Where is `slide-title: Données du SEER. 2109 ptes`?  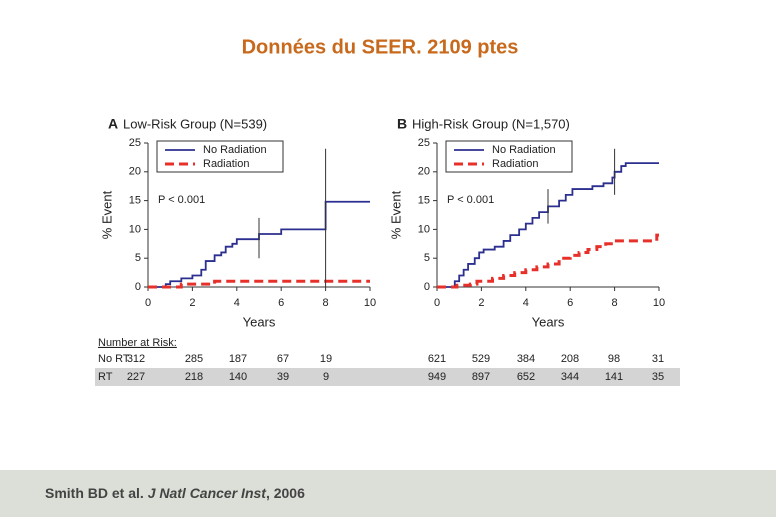 slide-title: Données du SEER. 2109 ptes is located at coordinates (380, 47).